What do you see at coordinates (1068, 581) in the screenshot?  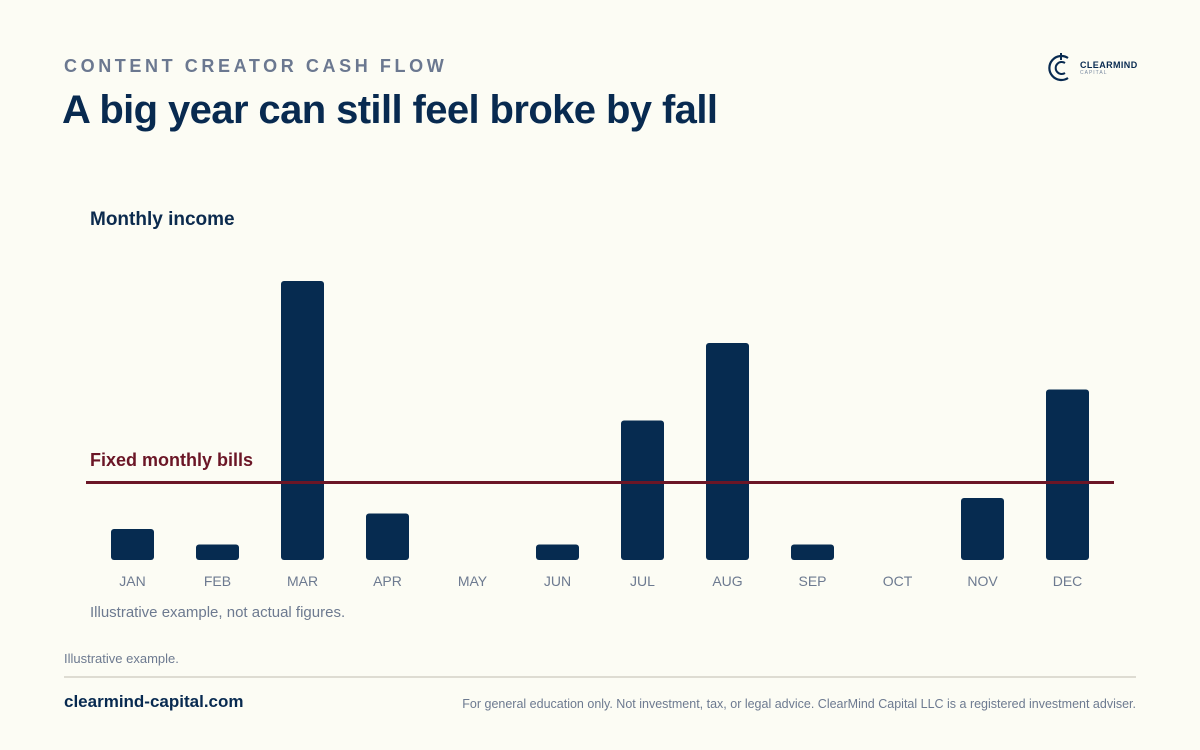 I see `x-tick-label: DEC` at bounding box center [1068, 581].